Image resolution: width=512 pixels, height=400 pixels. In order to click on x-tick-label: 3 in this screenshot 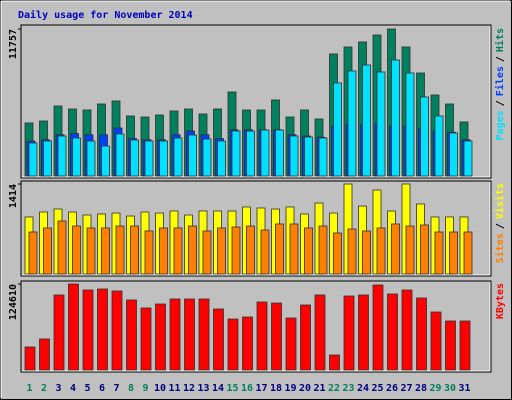, I will do `click(58, 388)`.